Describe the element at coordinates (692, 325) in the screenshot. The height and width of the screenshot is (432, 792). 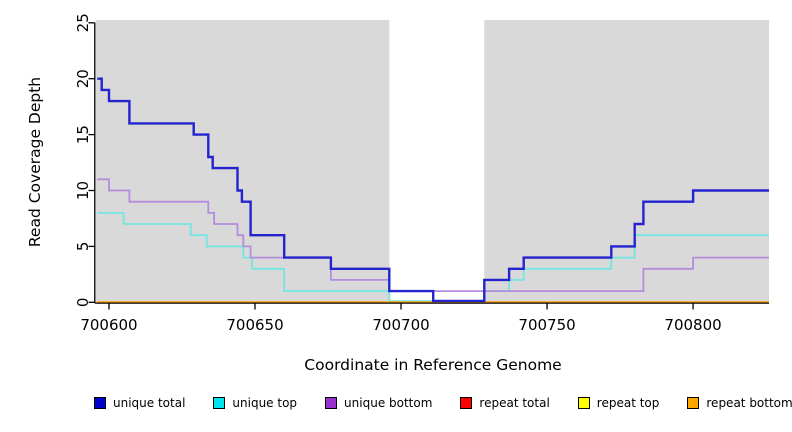
I see `x-tick-label: 700800` at that location.